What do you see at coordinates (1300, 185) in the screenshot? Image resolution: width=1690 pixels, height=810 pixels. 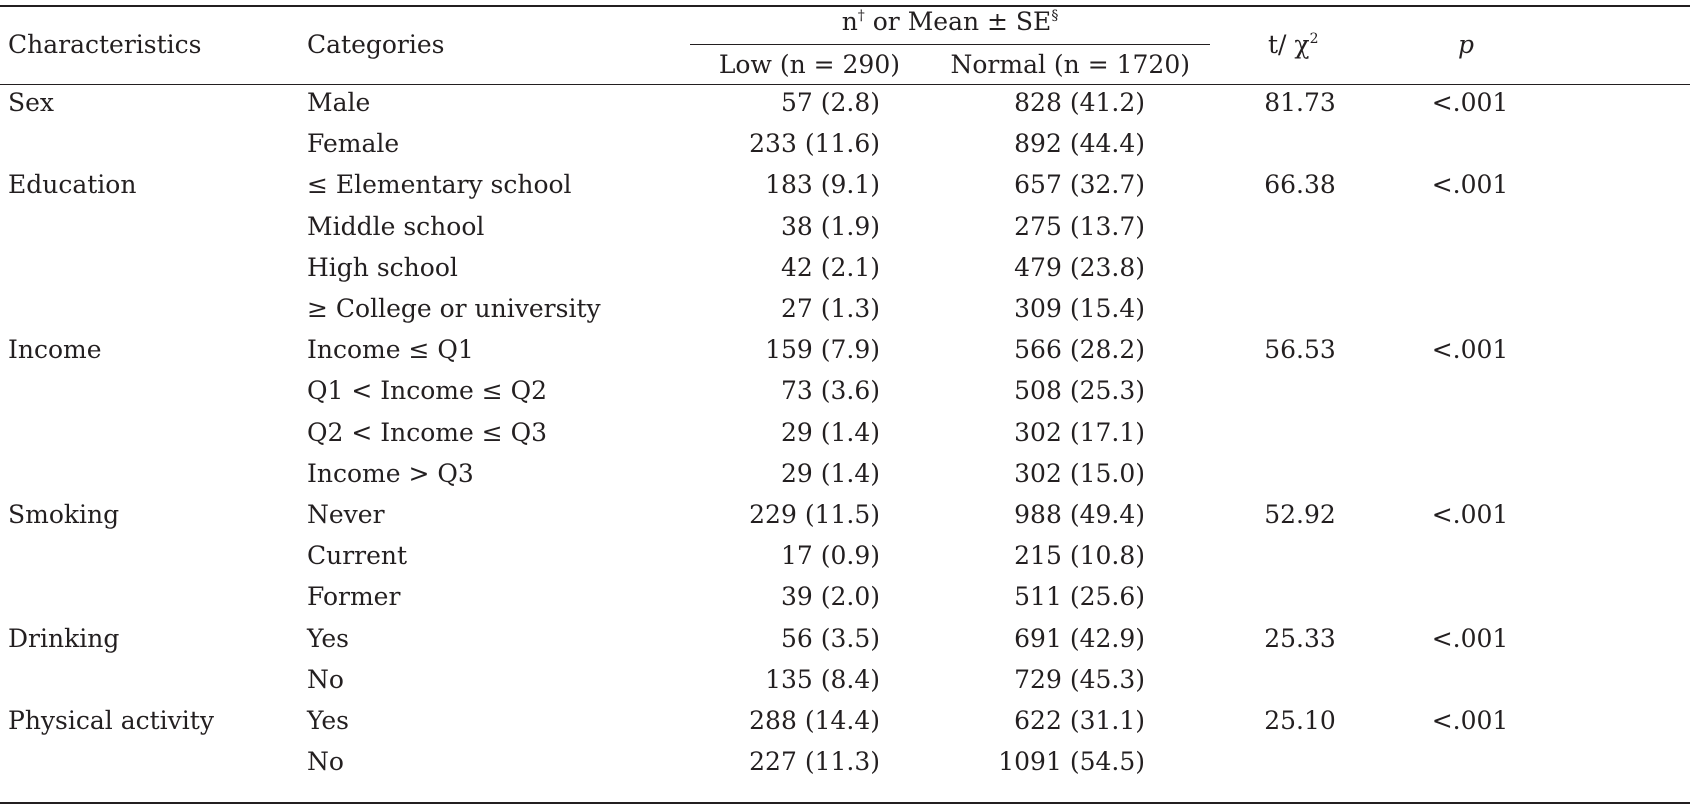 I see `cell-statistic: 66.38` at bounding box center [1300, 185].